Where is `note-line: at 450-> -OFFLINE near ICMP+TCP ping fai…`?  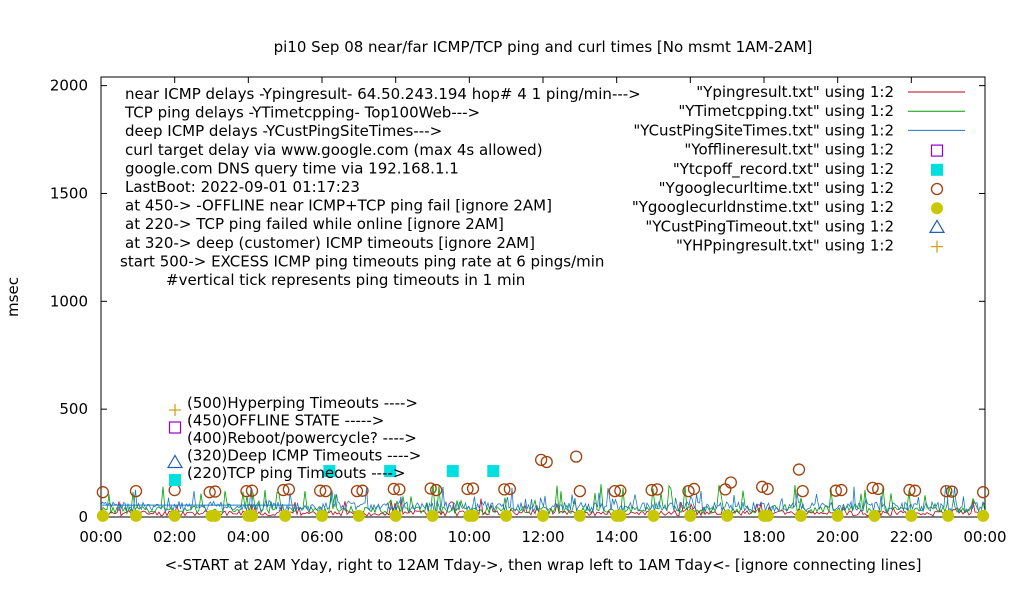 note-line: at 450-> -OFFLINE near ICMP+TCP ping fai… is located at coordinates (338, 206).